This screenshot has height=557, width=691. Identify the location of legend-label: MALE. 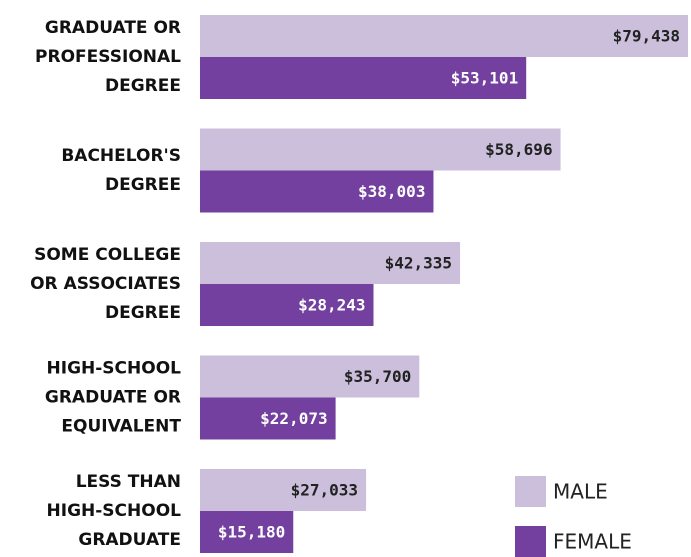
(580, 492).